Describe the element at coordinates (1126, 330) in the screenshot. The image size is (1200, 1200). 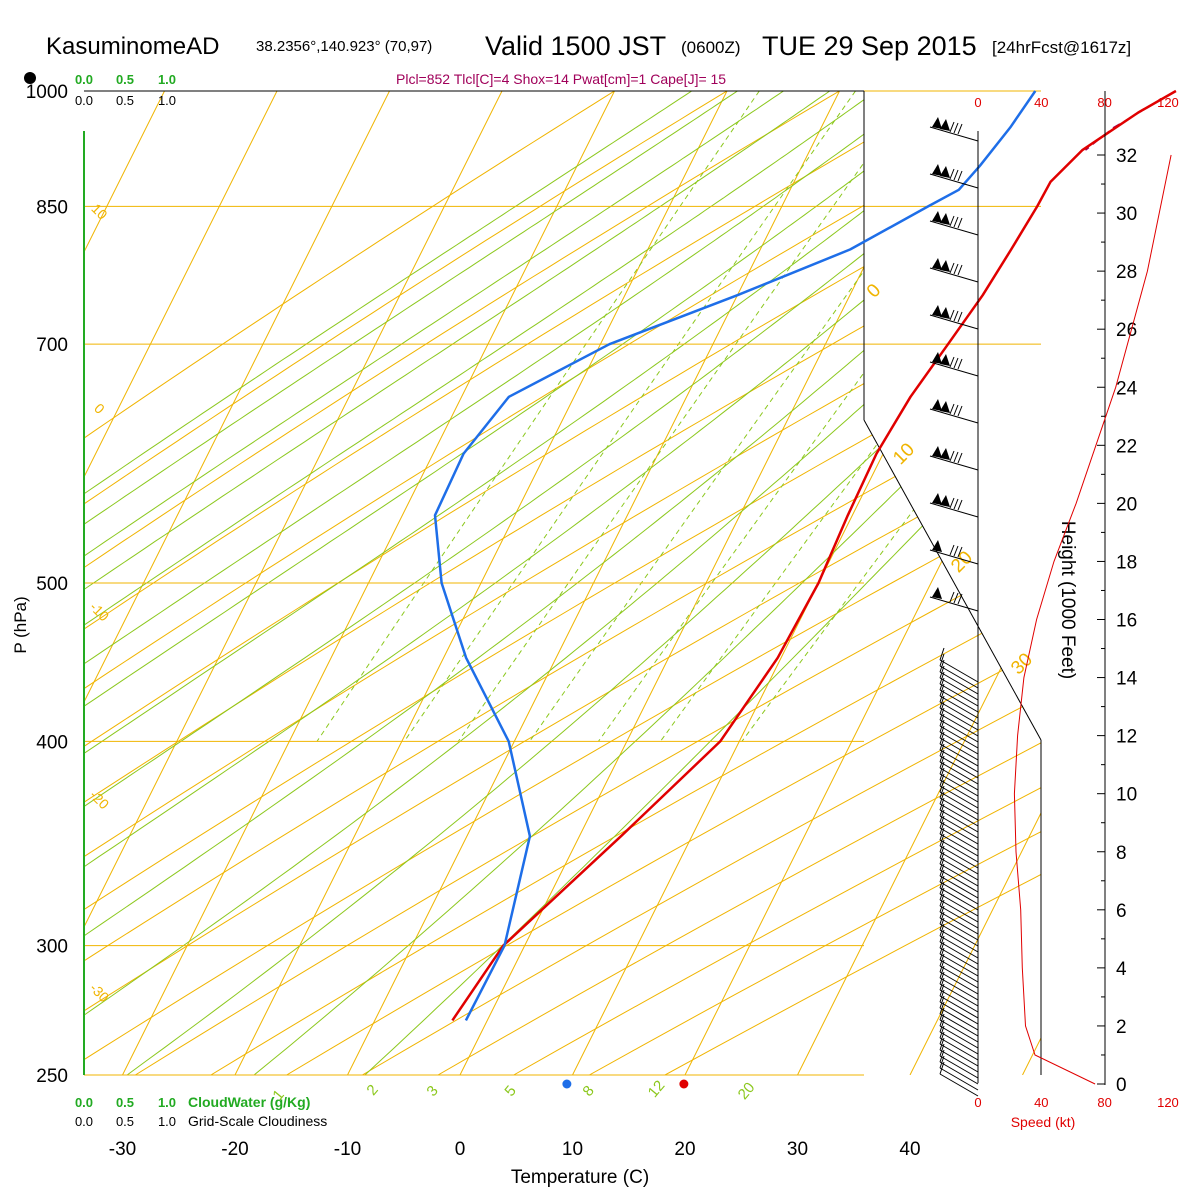
I see `height-tick-label: 26` at that location.